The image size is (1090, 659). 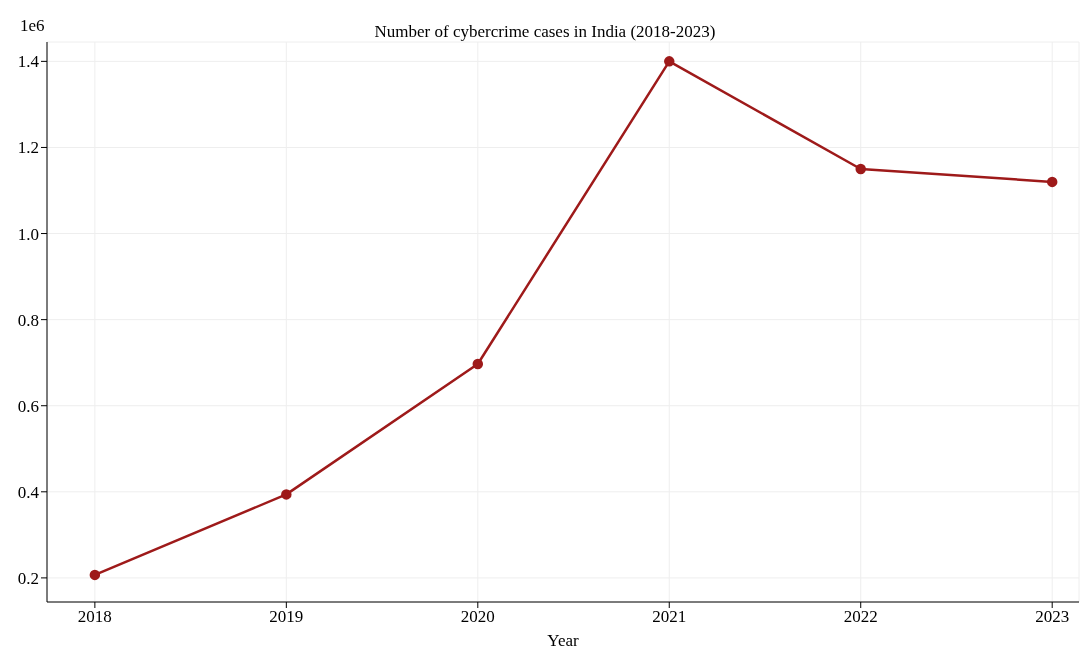 I want to click on y-axis-title: 1e6, so click(x=32, y=26).